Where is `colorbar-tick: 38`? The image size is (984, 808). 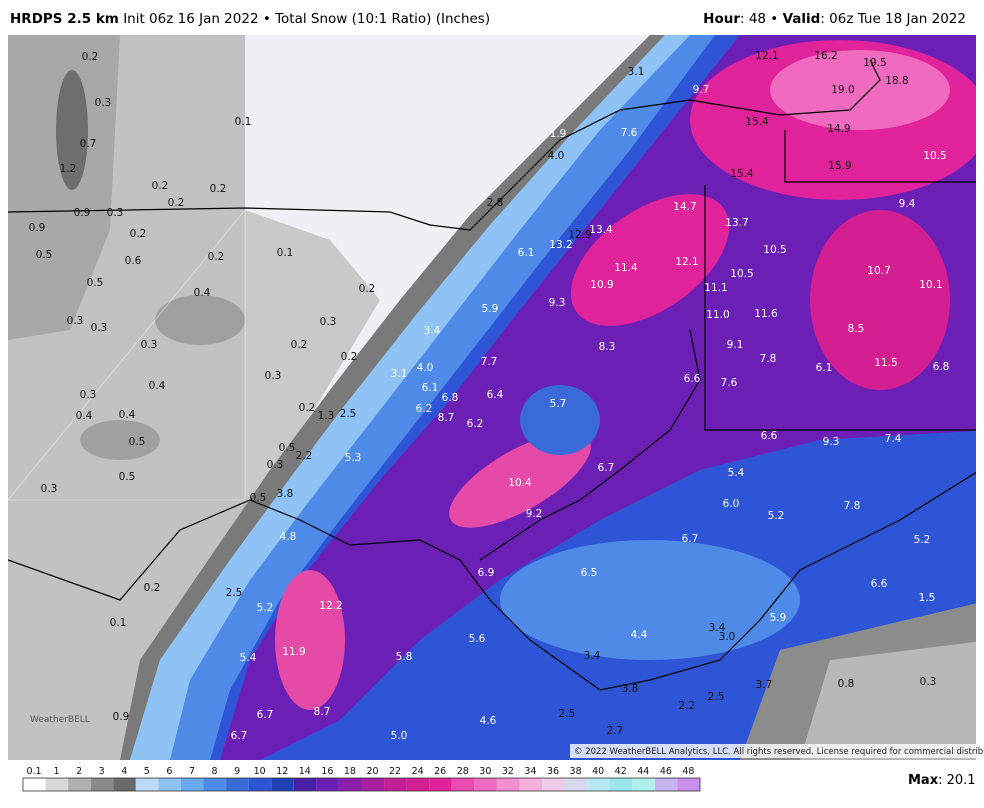
colorbar-tick: 38 is located at coordinates (576, 771).